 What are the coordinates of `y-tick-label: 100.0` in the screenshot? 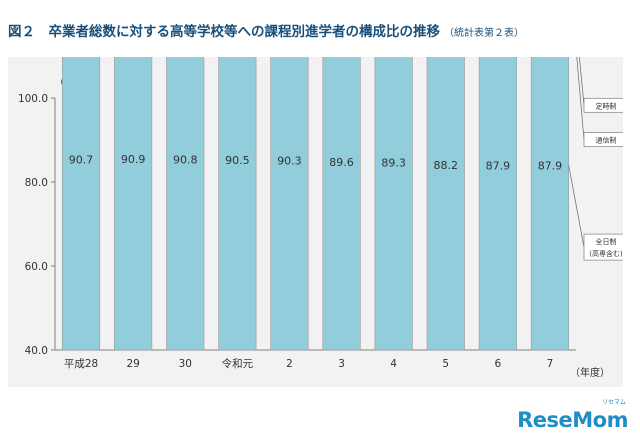 It's located at (33, 99).